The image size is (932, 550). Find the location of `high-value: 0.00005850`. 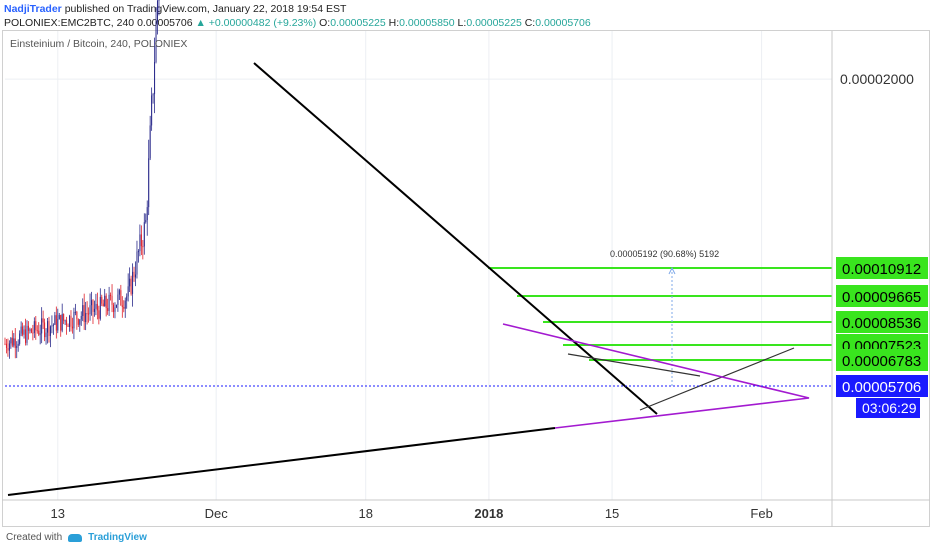

high-value: 0.00005850 is located at coordinates (427, 23).